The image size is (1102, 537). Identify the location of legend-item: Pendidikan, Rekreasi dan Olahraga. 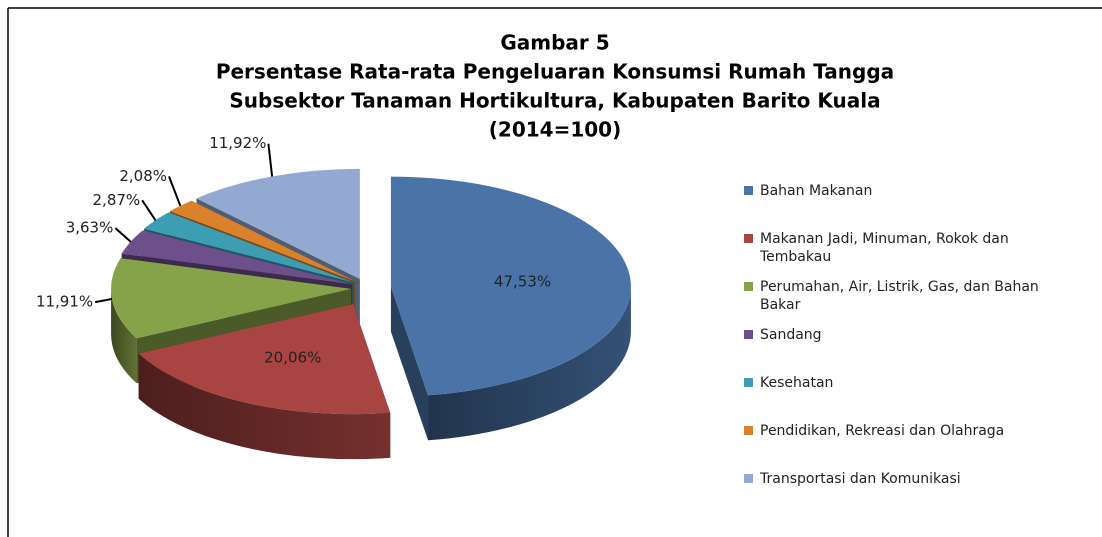
(902, 446).